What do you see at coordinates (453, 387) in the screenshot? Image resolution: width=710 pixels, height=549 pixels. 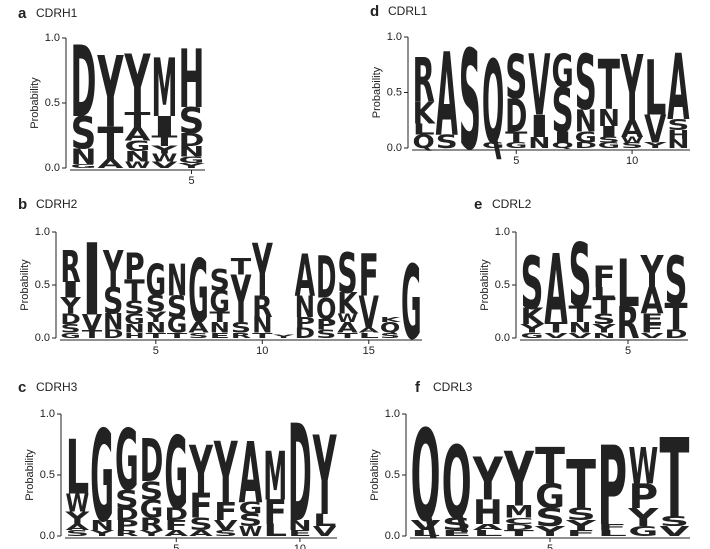 I see `panel-title: CDRL3` at bounding box center [453, 387].